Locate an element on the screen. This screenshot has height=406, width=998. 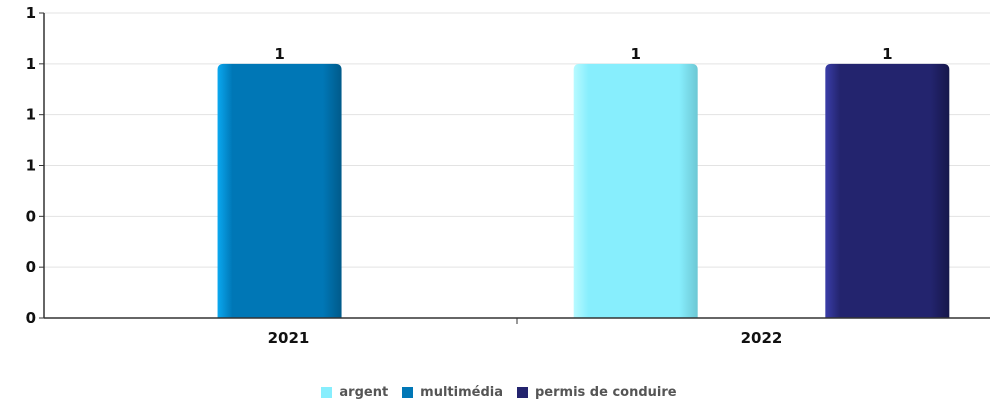
legend-item-permis: permis de conduire is located at coordinates (597, 392).